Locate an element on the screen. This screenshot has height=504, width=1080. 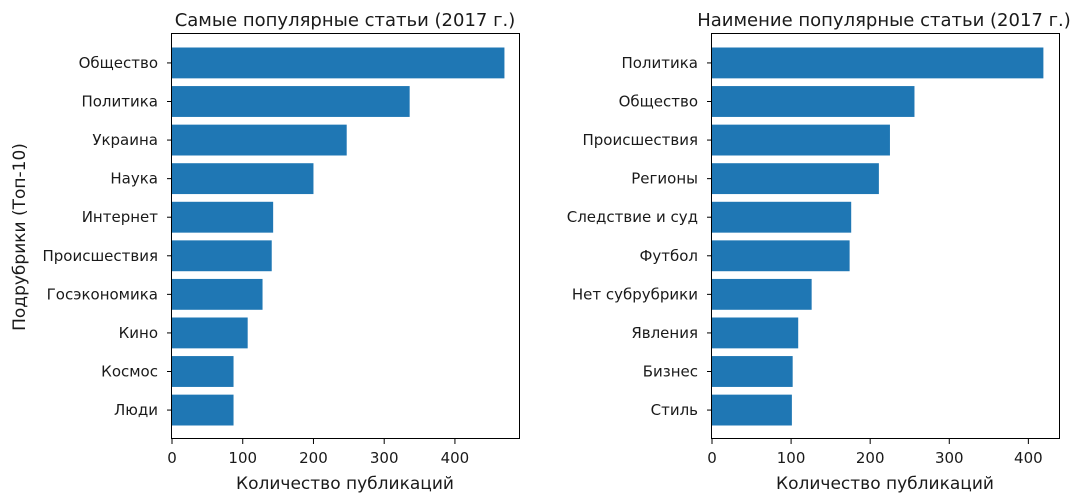
y-tick-label: Космос is located at coordinates (129, 372).